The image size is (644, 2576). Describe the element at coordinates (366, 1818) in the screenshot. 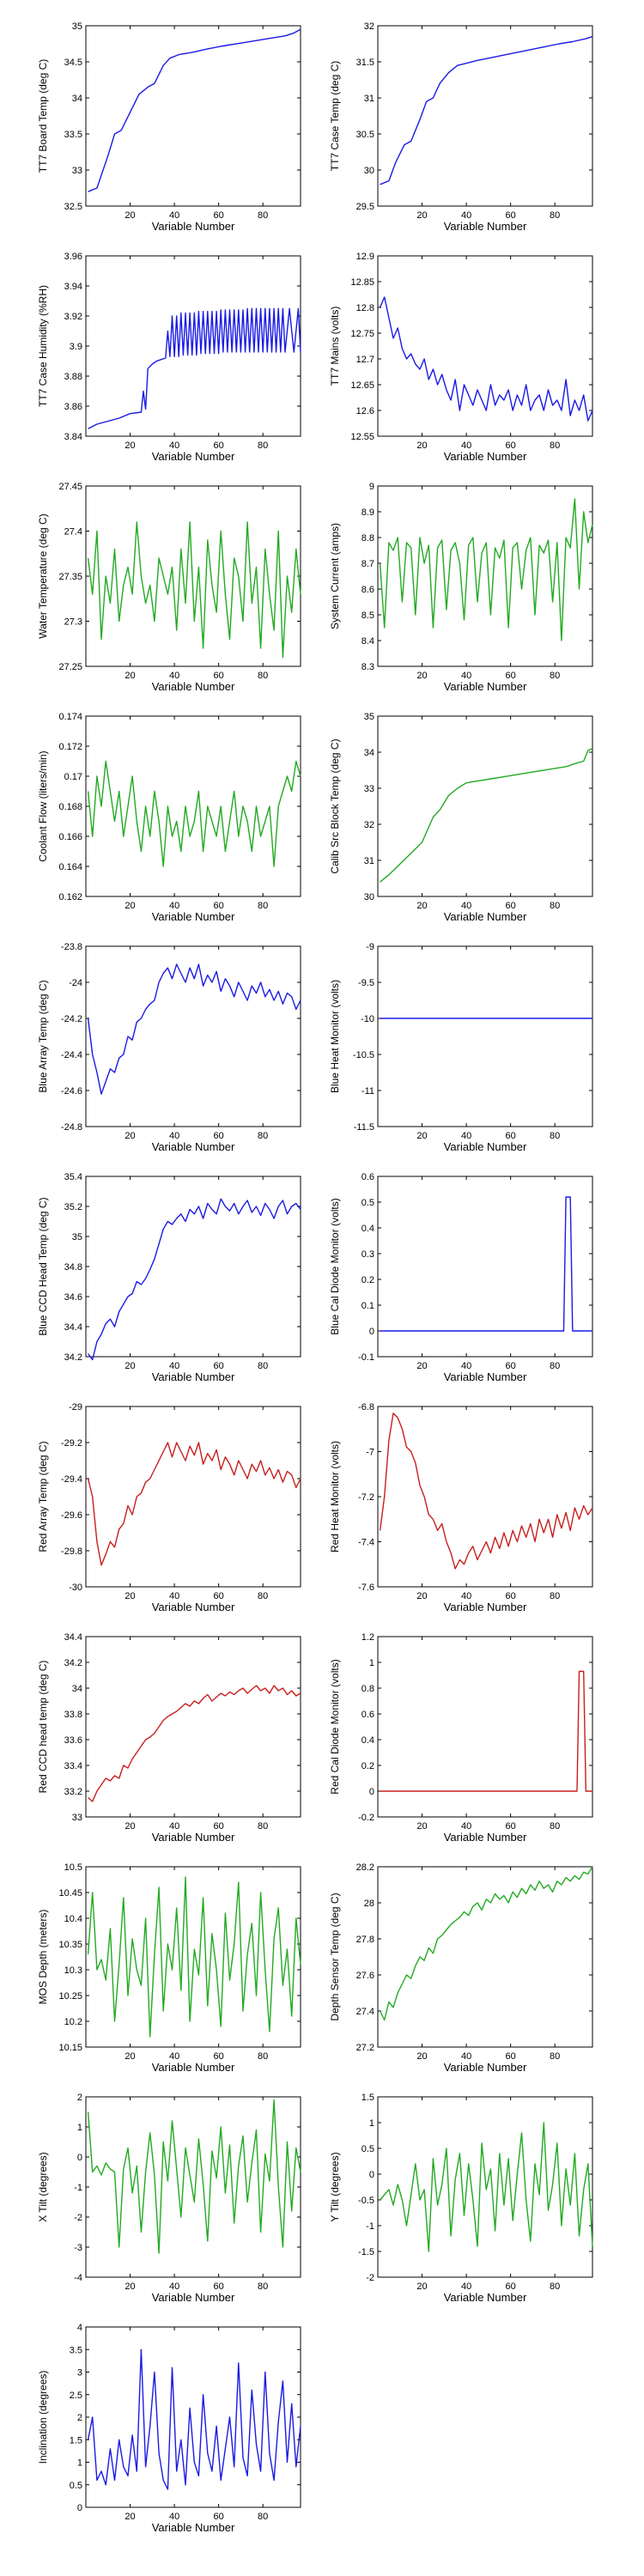

I see `y-tick-label: -0.2` at that location.